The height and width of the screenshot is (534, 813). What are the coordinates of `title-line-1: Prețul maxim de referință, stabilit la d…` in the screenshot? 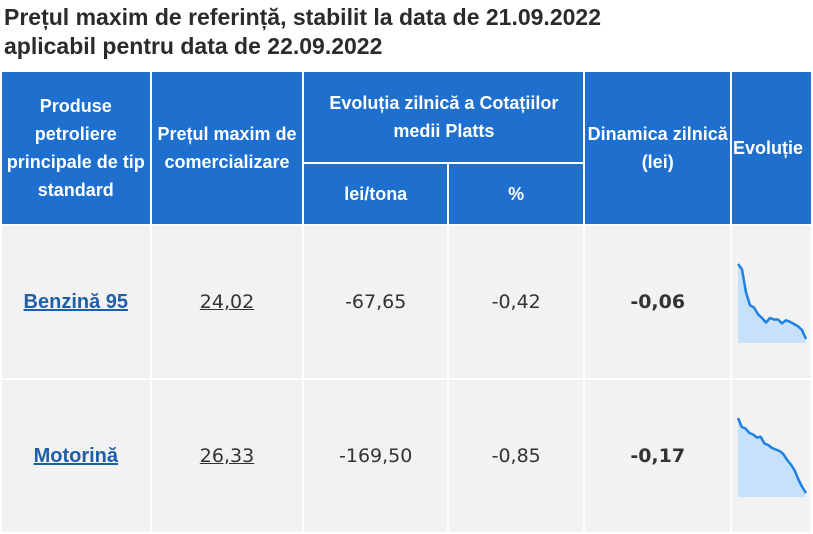 It's located at (302, 17).